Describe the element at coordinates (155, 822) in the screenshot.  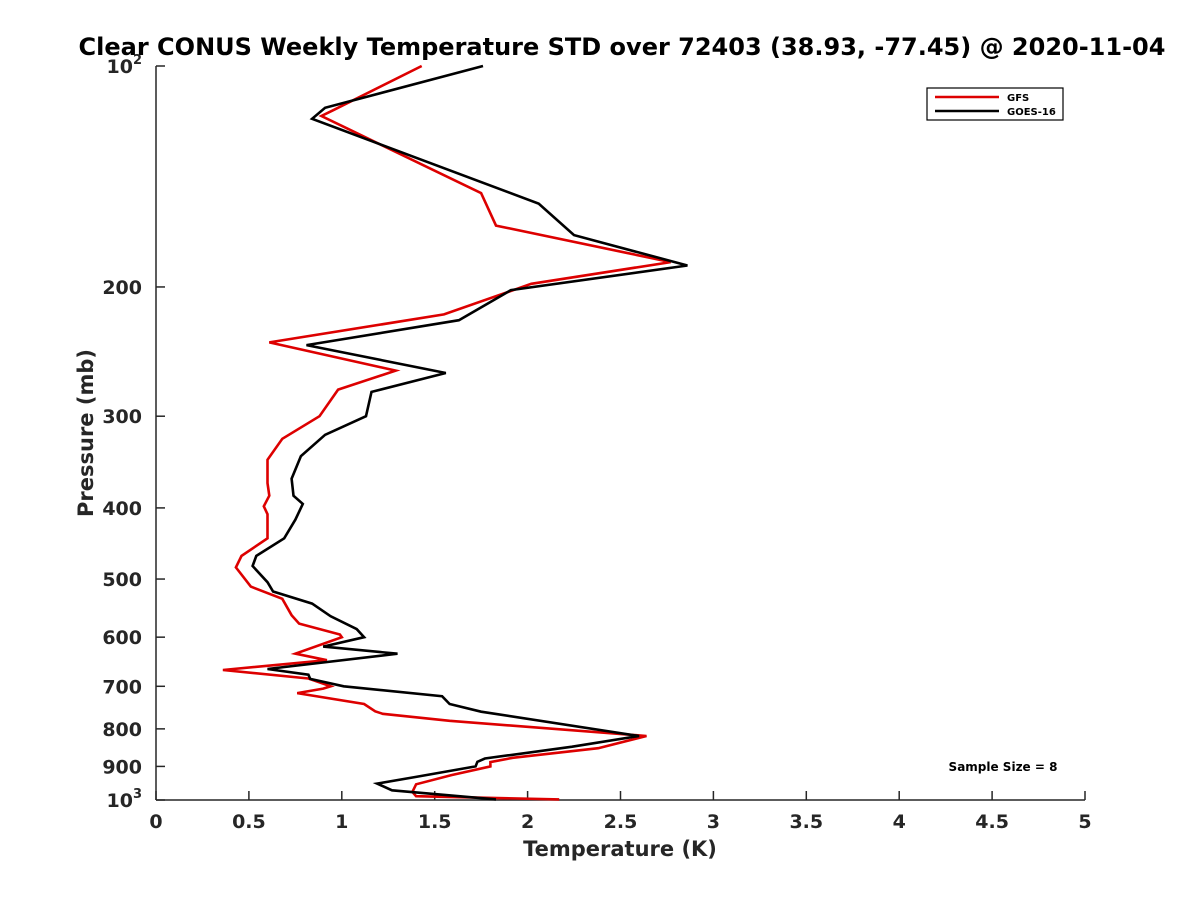
I see `x-tick-label: 0` at that location.